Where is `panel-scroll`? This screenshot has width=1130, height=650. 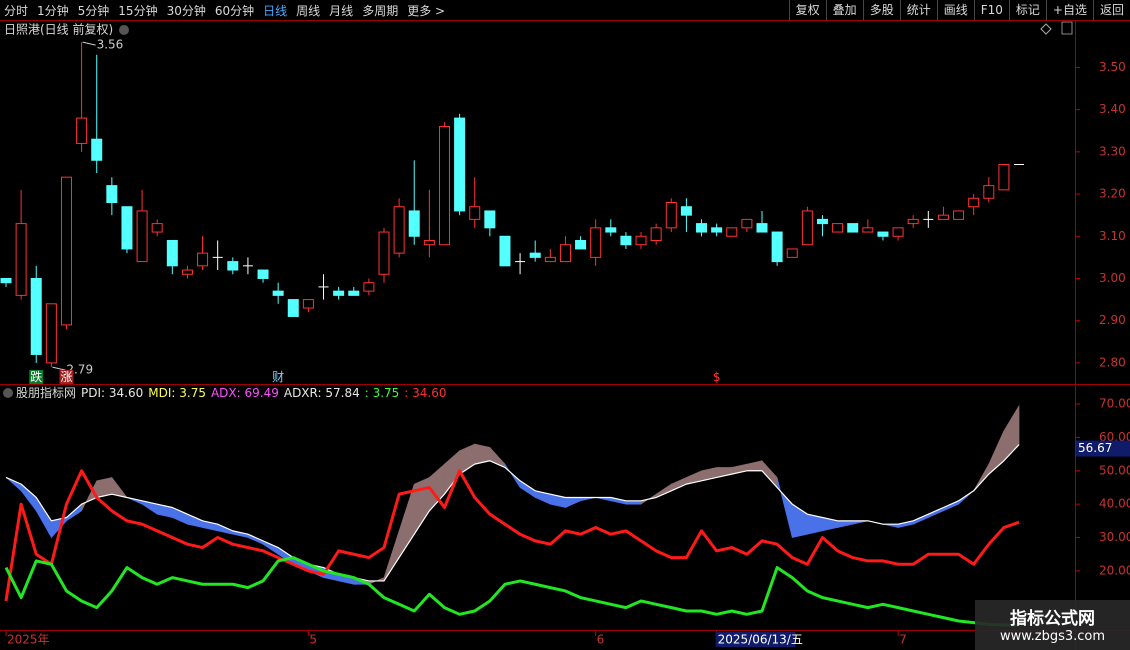 panel-scroll is located at coordinates (1067, 28).